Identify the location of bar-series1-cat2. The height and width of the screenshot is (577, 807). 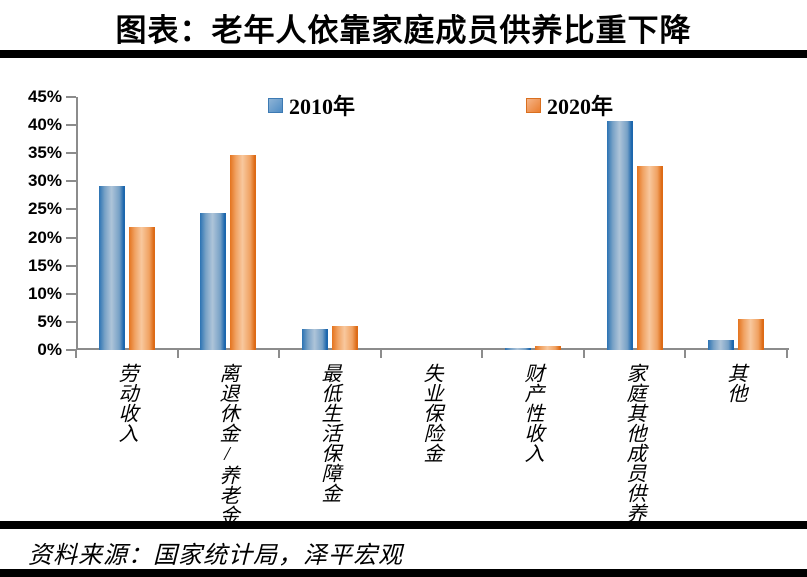
(345, 338).